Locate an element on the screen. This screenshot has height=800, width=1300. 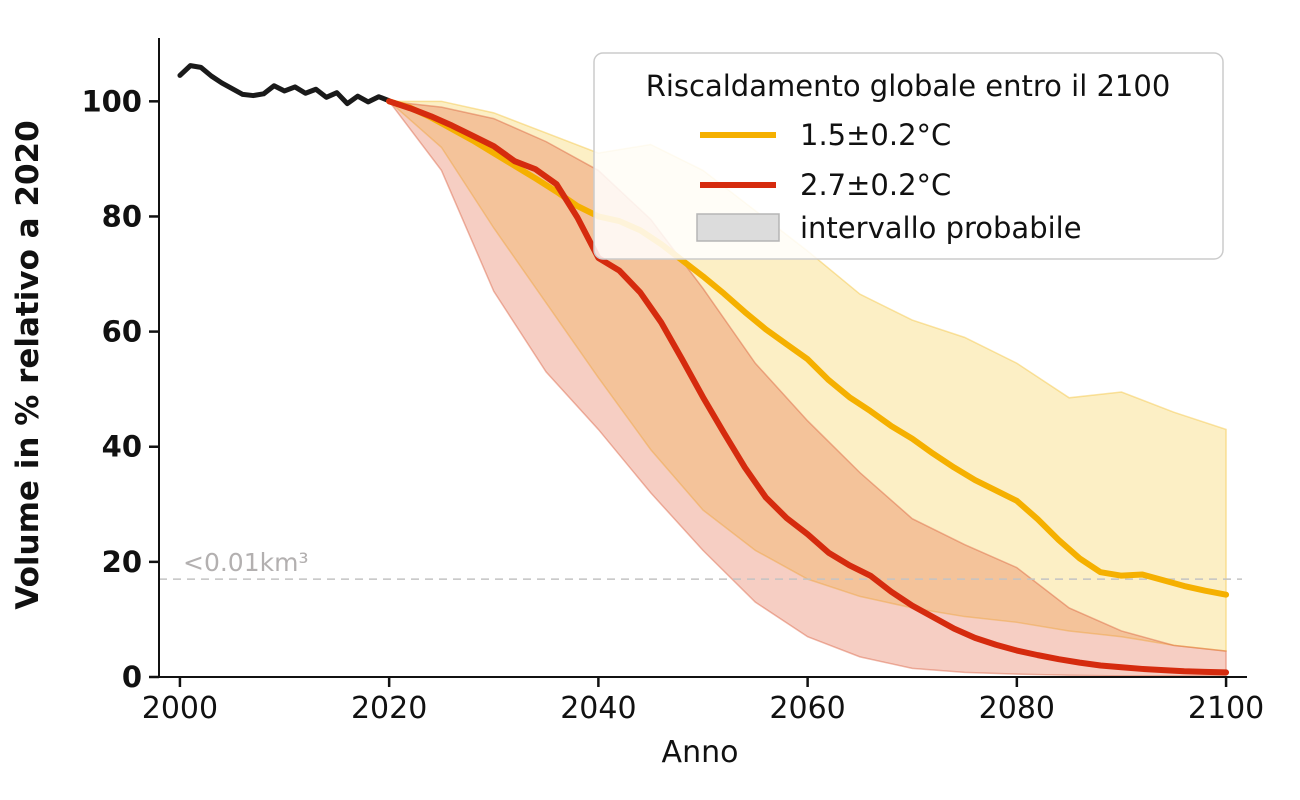
x-axis-label: Anno is located at coordinates (700, 752).